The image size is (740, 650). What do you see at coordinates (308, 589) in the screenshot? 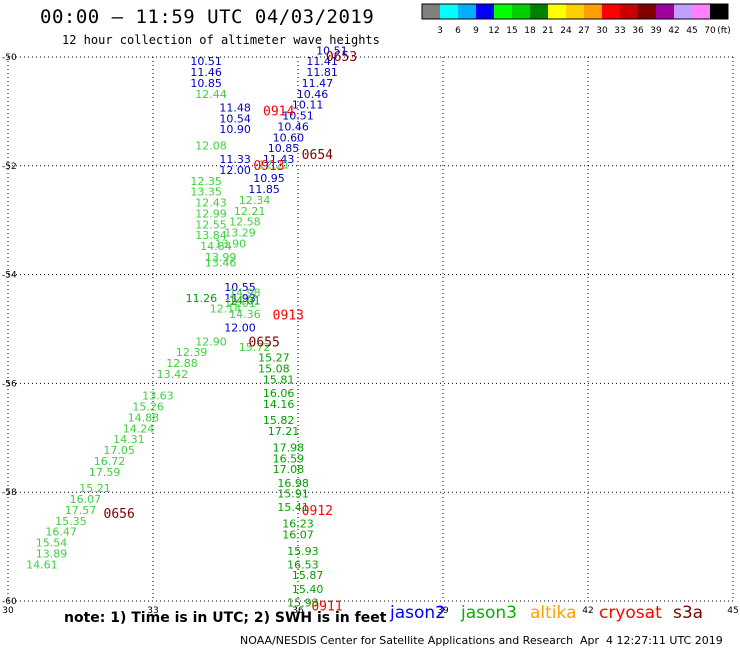
I see `wave-height-value: 15.40` at bounding box center [308, 589].